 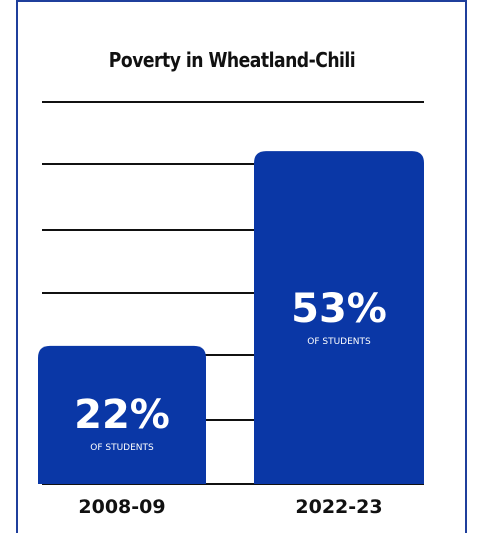 I want to click on x-tick-label: 2022-23, so click(x=338, y=507).